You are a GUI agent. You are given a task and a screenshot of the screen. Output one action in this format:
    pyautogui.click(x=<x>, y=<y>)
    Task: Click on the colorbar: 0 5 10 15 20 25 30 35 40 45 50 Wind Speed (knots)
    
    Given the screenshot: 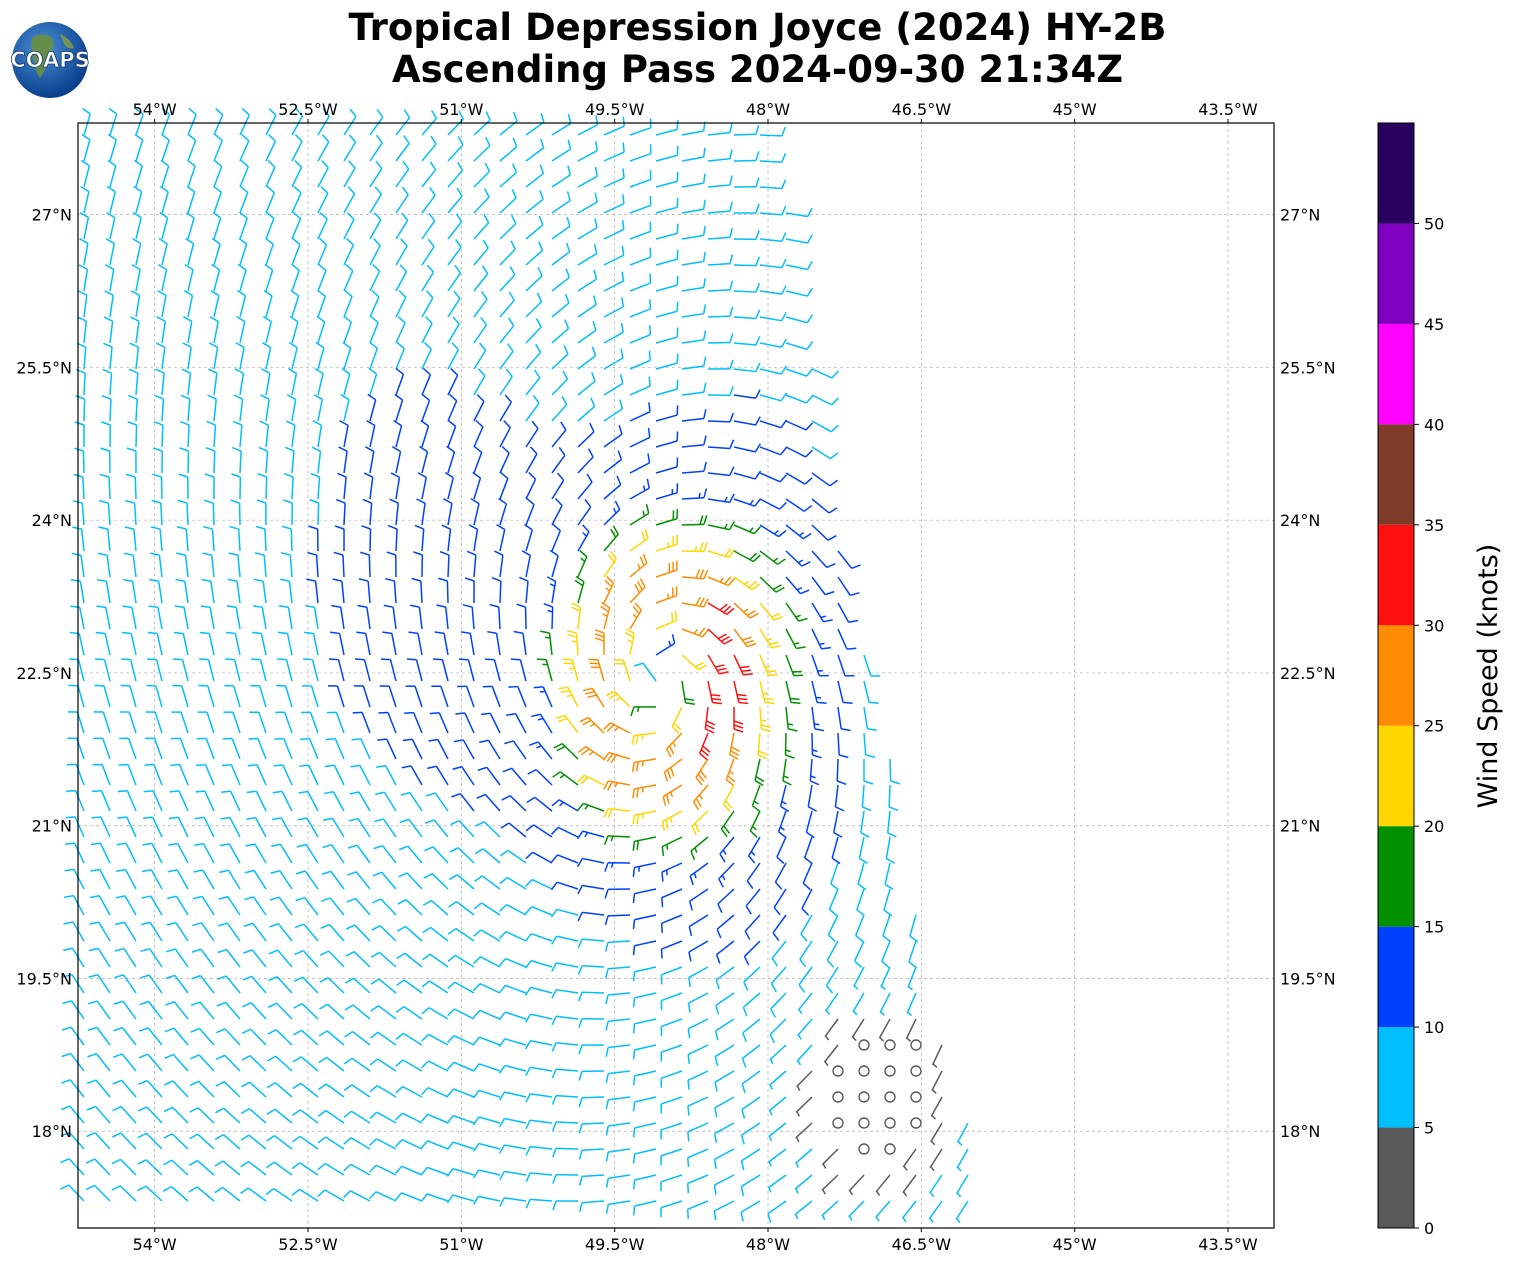 What is the action you would take?
    pyautogui.click(x=1440, y=680)
    